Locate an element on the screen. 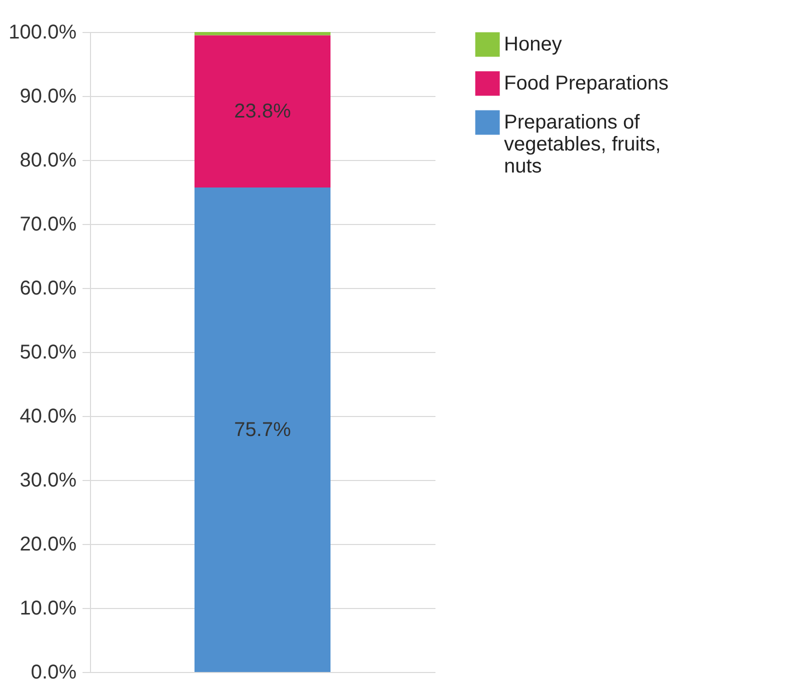 The image size is (788, 687). legend-label: Preparations of vegetables, fruits, nuts is located at coordinates (582, 145).